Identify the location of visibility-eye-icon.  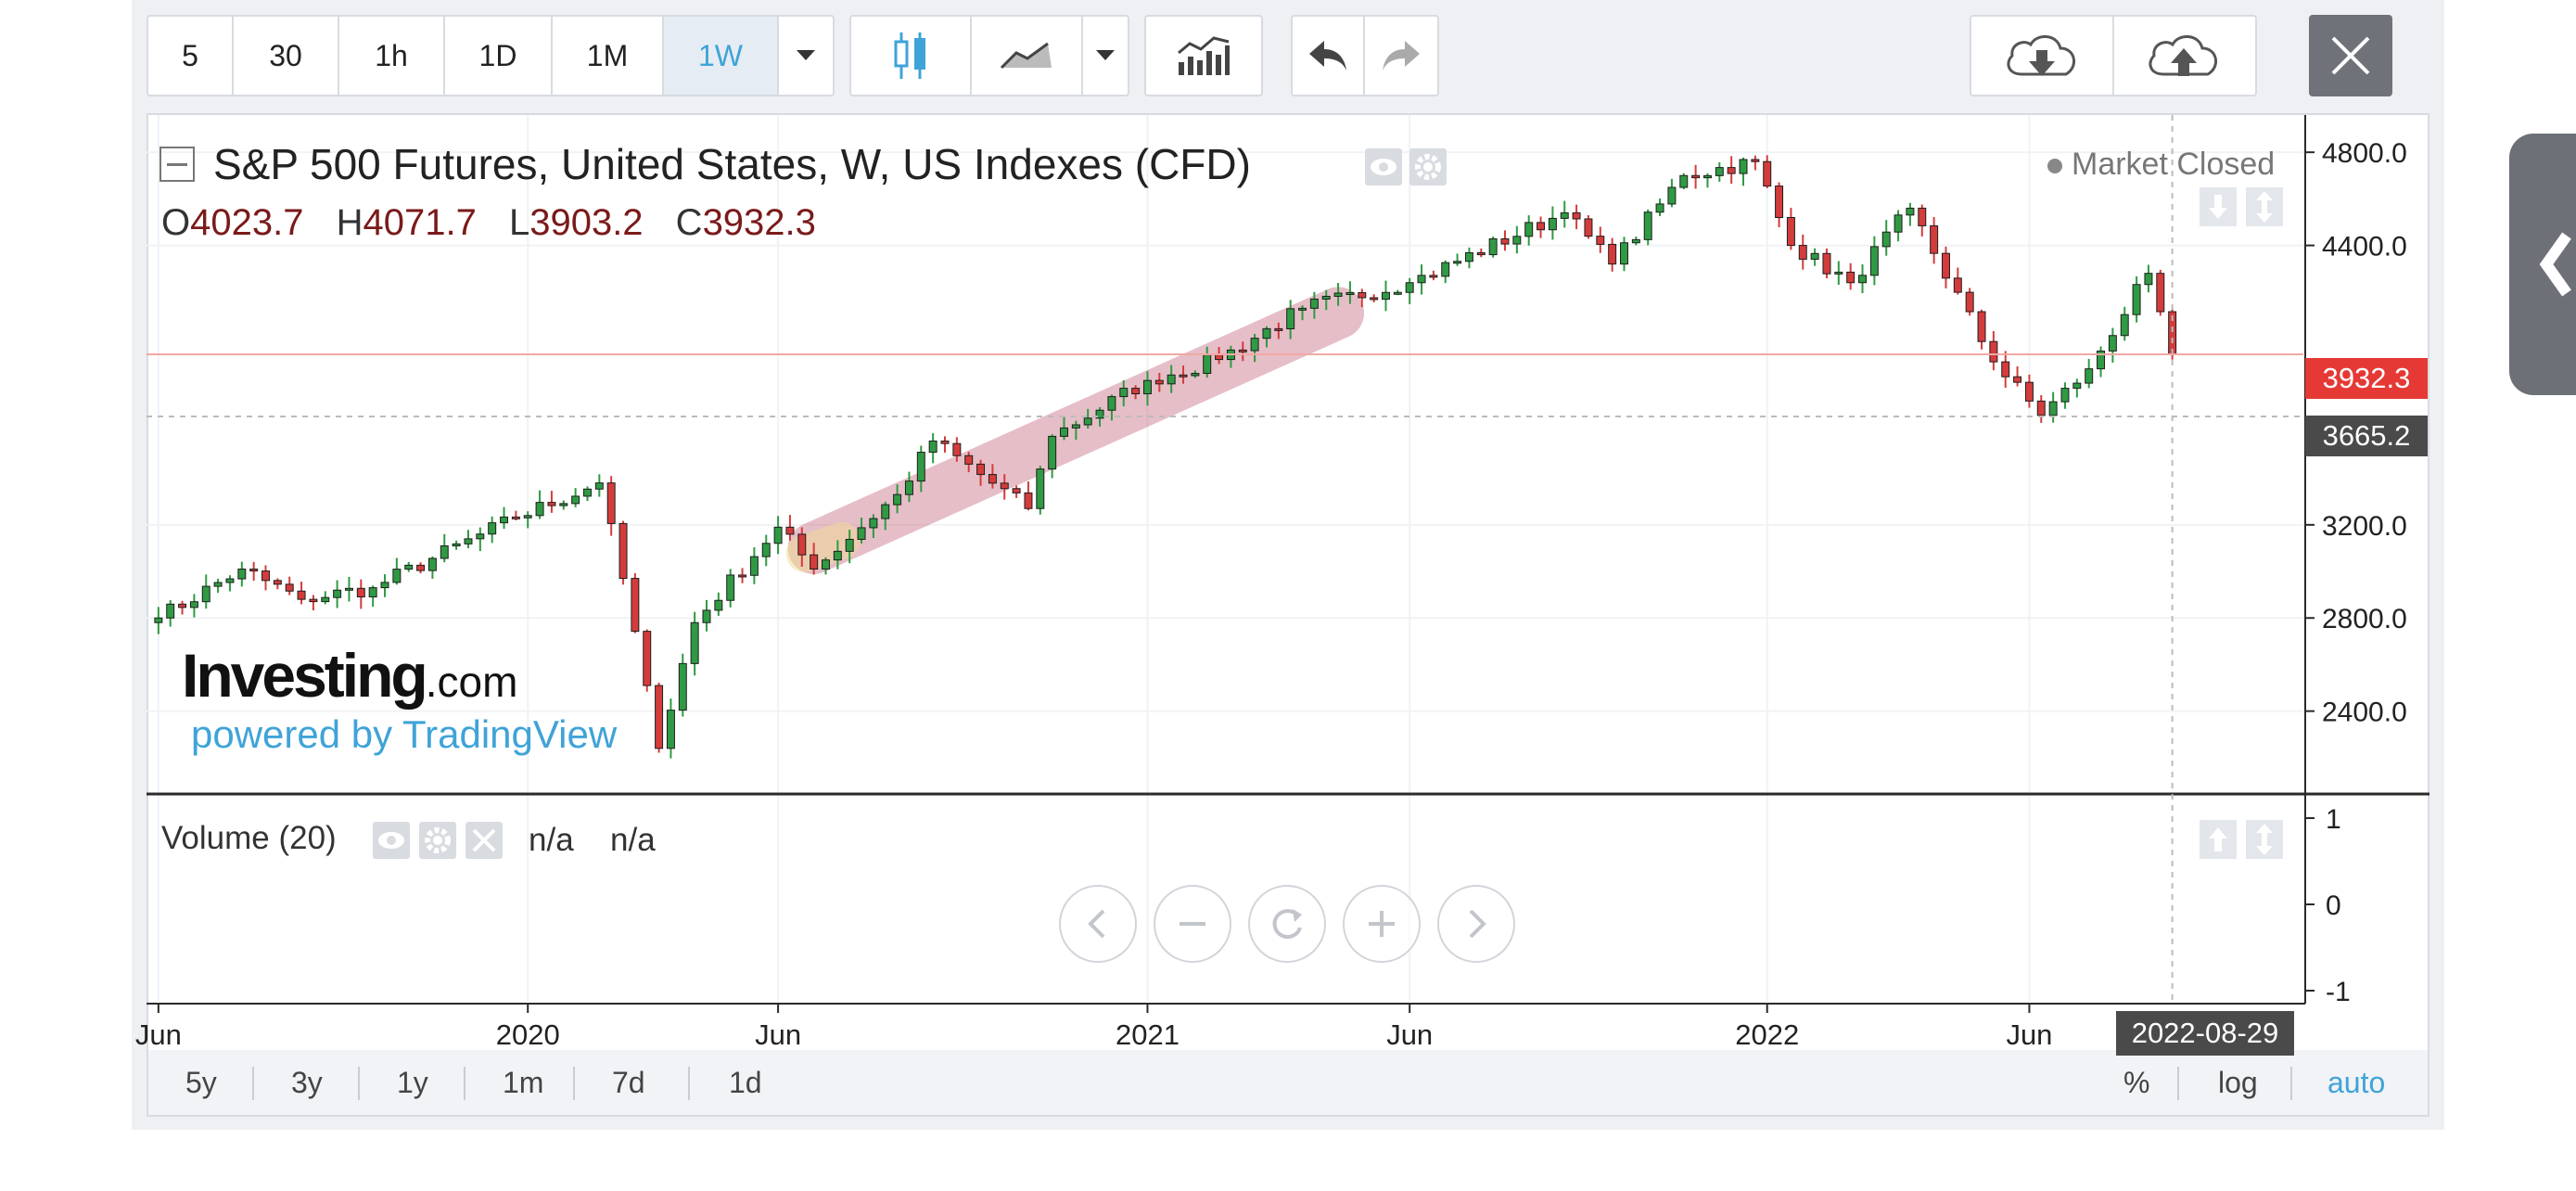
(1384, 167).